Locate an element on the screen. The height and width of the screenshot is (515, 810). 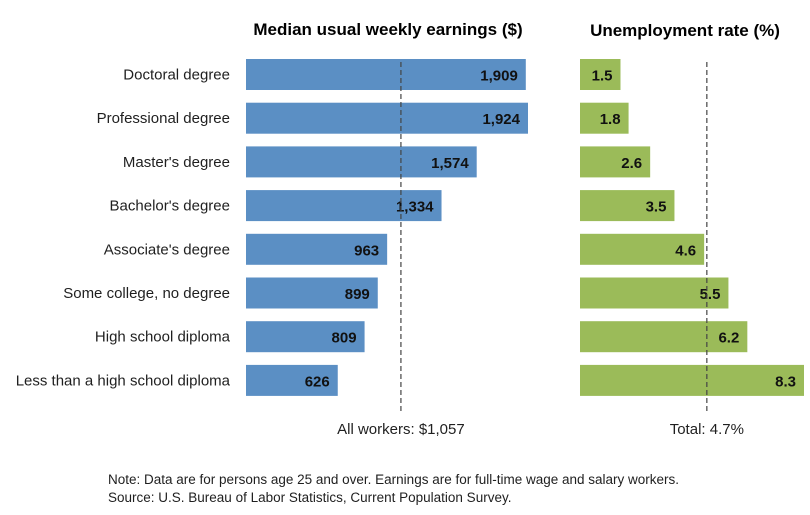
category-label: Bachelor's degree is located at coordinates (170, 206).